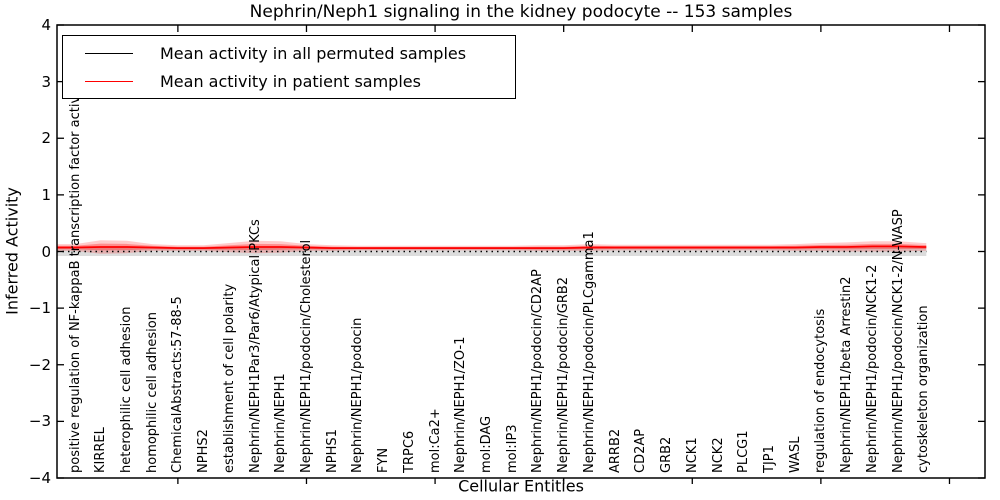 The image size is (1000, 500). I want to click on x-category-label: NCK1, so click(692, 455).